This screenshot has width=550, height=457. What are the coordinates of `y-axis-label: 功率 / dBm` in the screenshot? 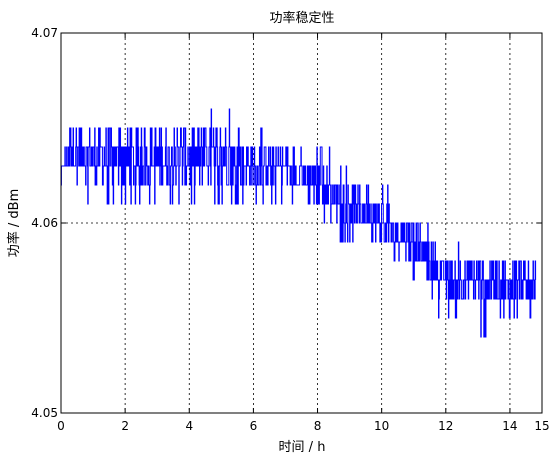 It's located at (14, 223).